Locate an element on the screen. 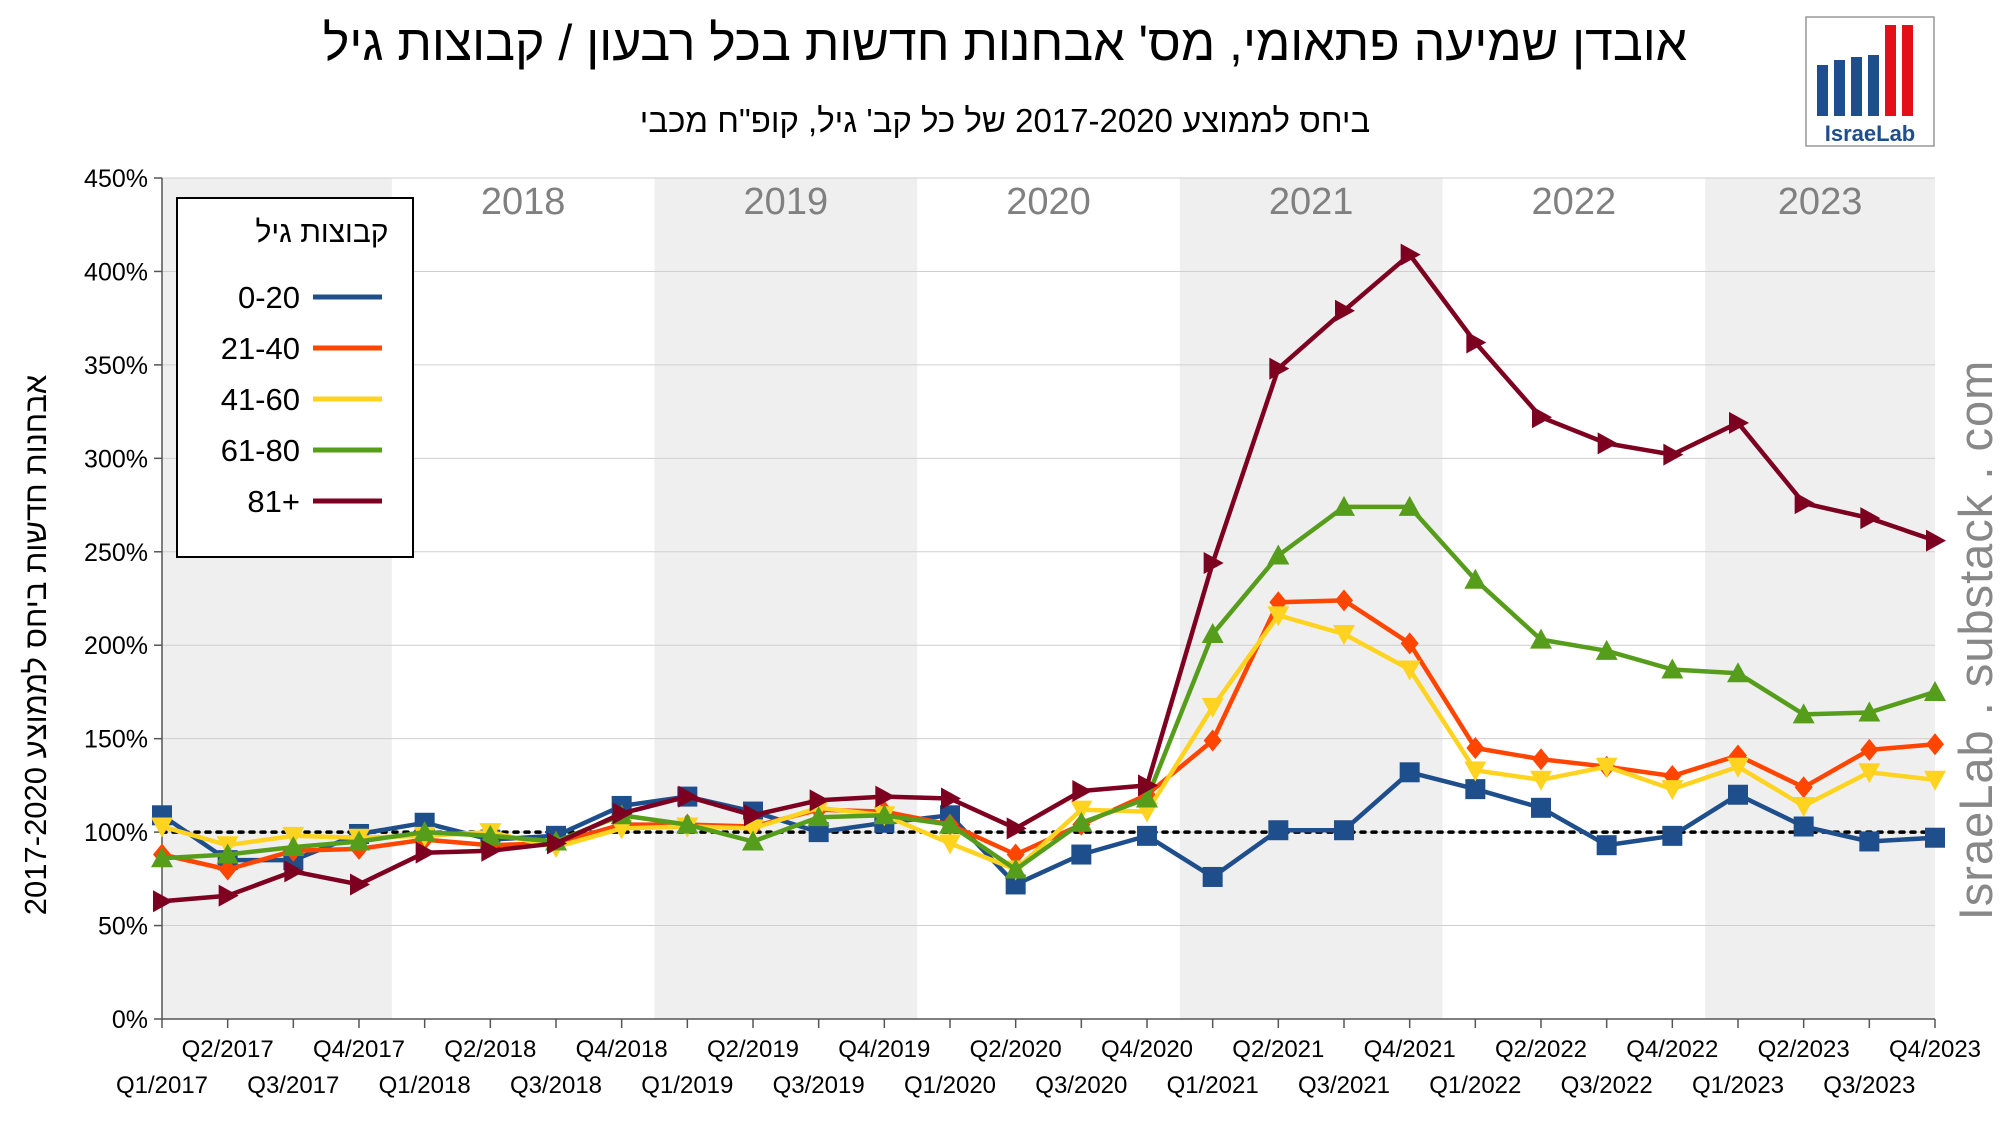 The width and height of the screenshot is (2000, 1129). x-tick-label: Q1/2020 is located at coordinates (950, 1085).